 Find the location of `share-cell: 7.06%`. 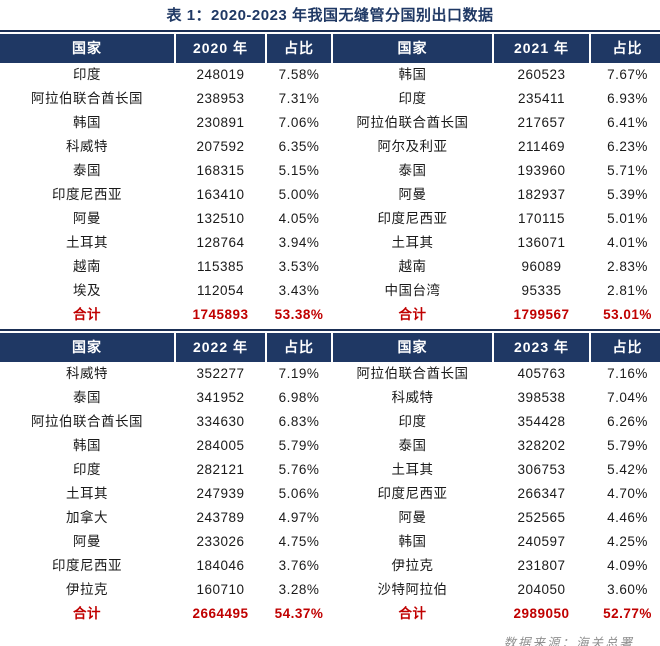

share-cell: 7.06% is located at coordinates (299, 122).